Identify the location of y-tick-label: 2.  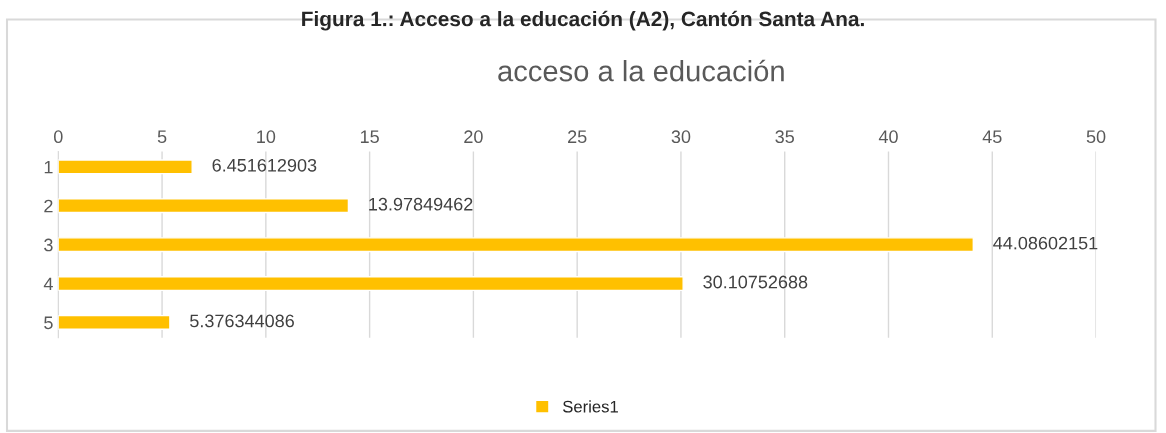
(48, 206).